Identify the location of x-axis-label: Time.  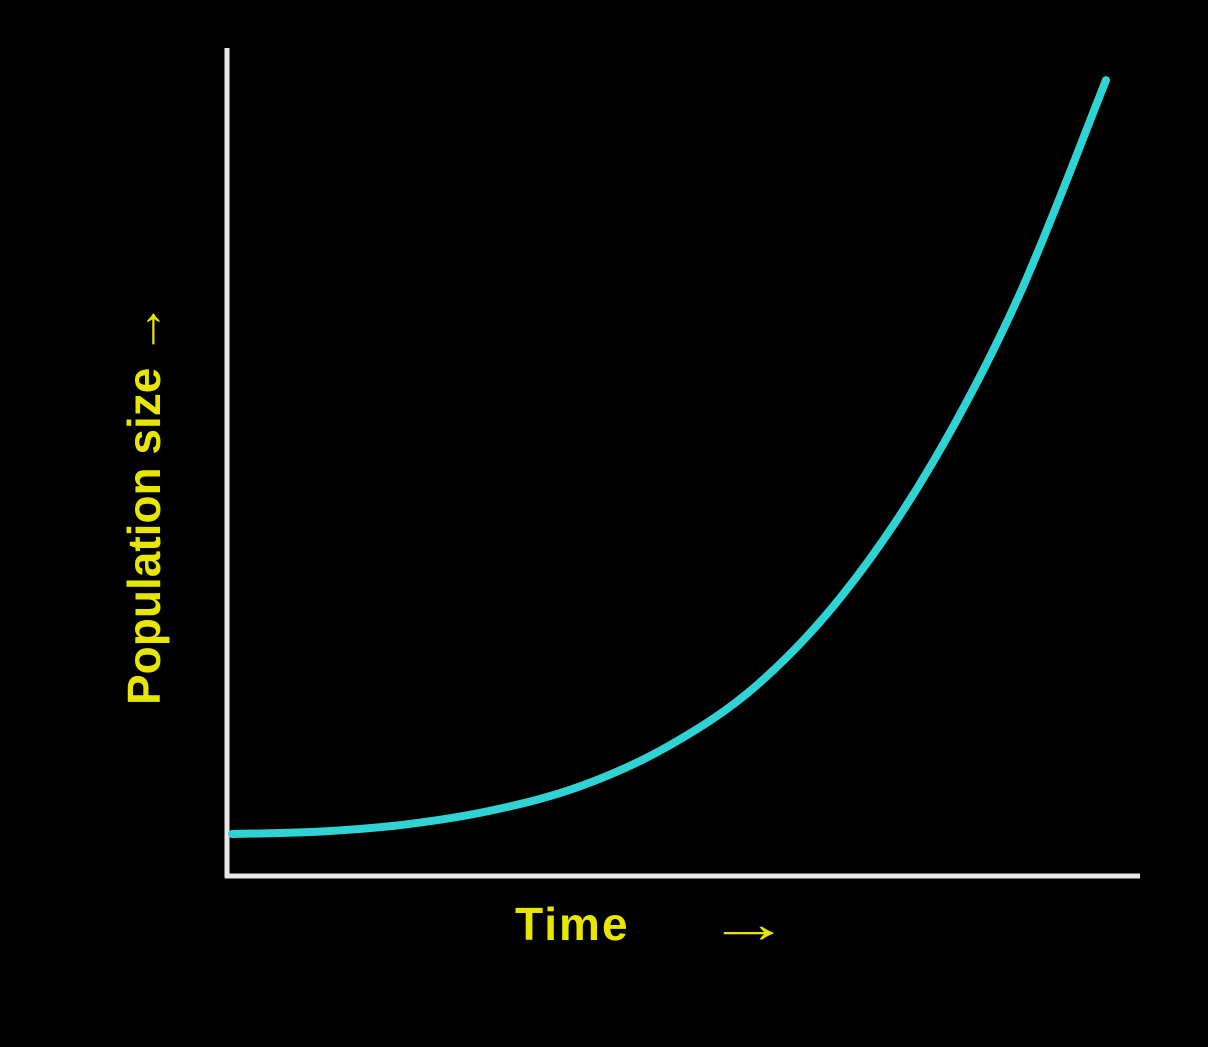
(572, 924).